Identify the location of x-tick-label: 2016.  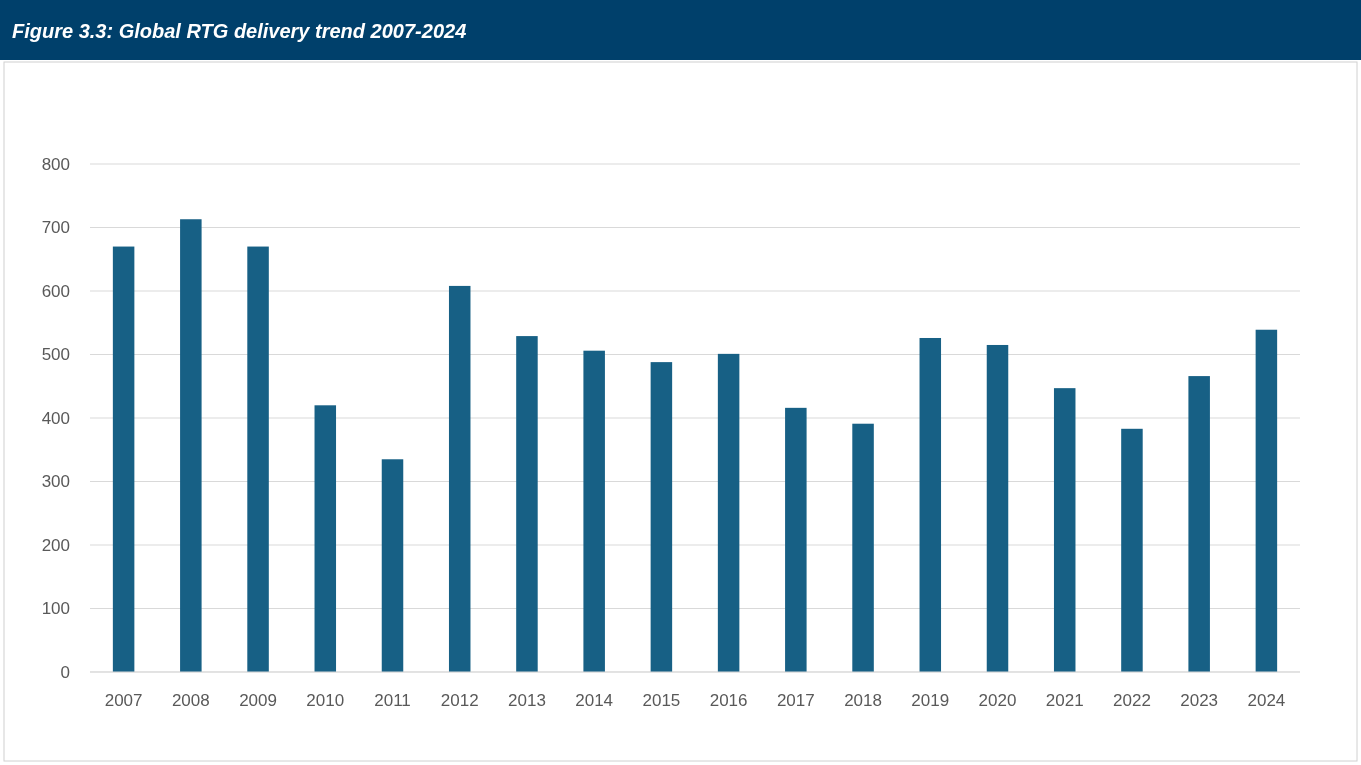
(728, 700).